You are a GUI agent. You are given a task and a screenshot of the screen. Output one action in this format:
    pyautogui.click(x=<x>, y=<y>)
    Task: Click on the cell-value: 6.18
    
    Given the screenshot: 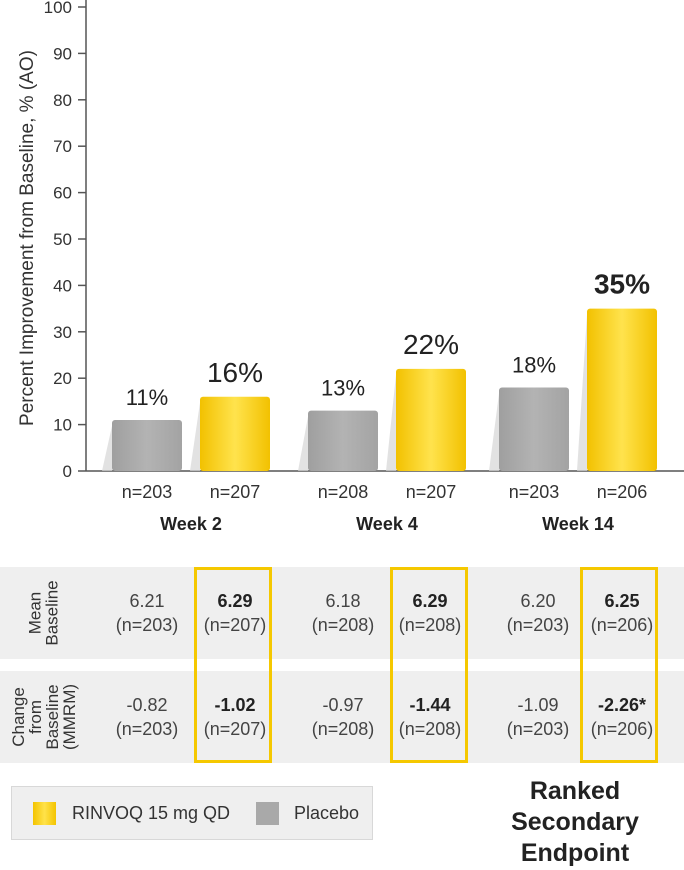 What is the action you would take?
    pyautogui.click(x=343, y=601)
    